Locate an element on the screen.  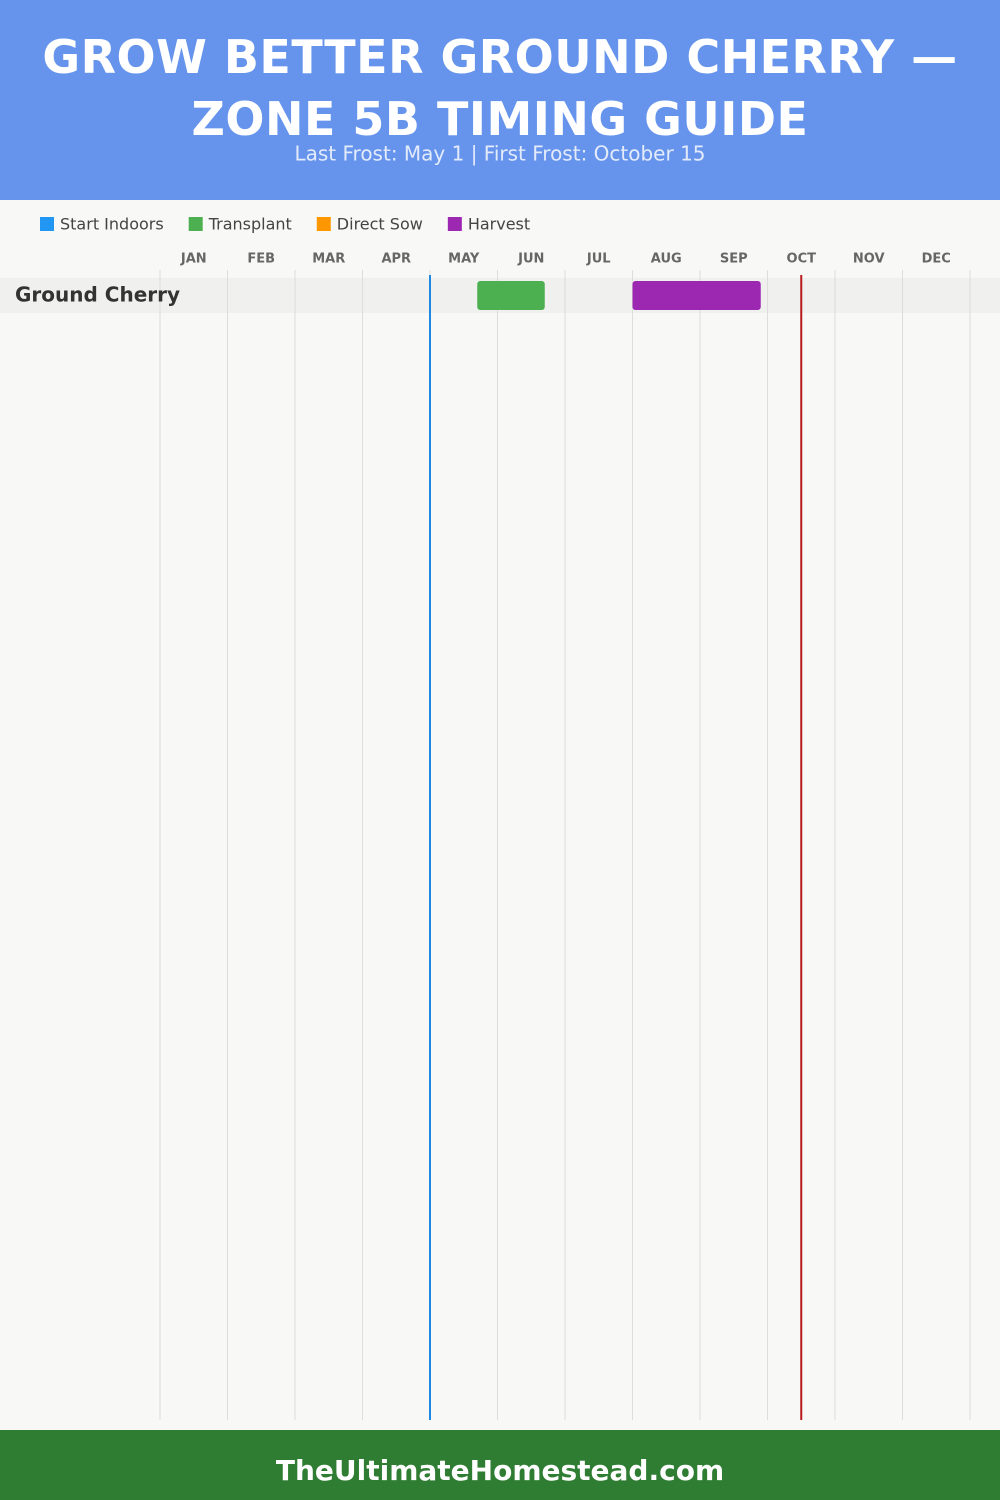
month-label: JUL is located at coordinates (598, 259).